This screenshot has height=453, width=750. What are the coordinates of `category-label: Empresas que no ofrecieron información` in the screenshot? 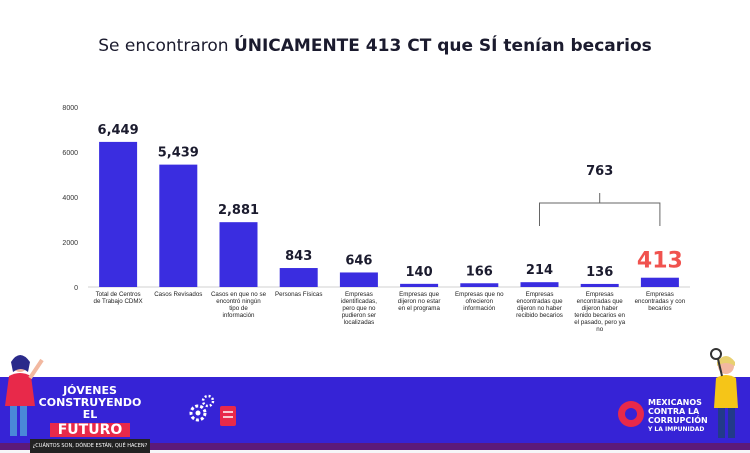 It's located at (479, 301).